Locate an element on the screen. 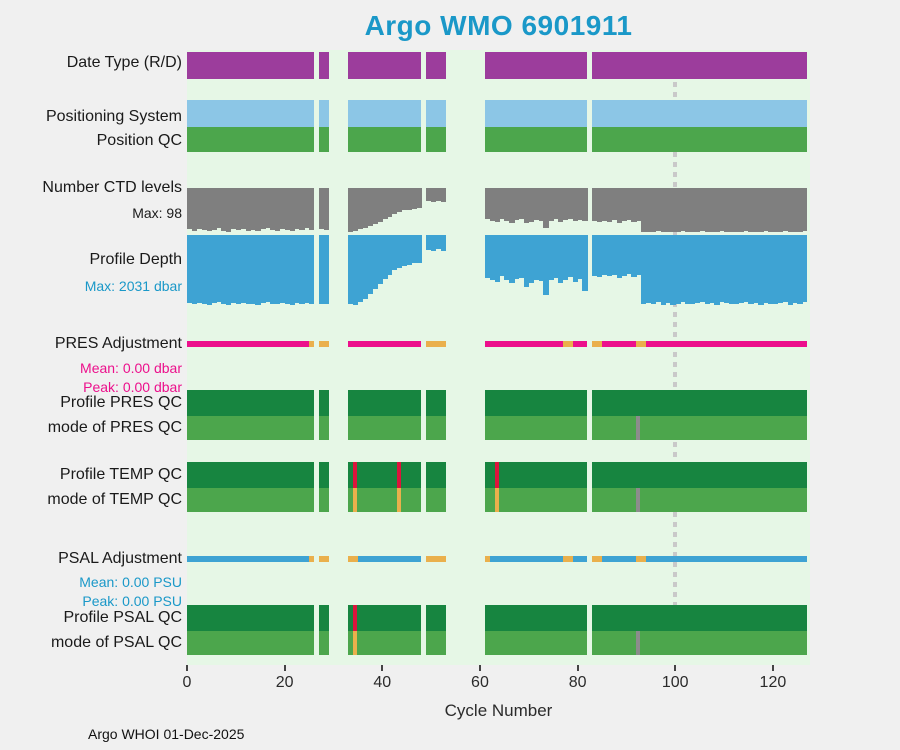  label-positioning-system: Positioning System is located at coordinates (113, 116).